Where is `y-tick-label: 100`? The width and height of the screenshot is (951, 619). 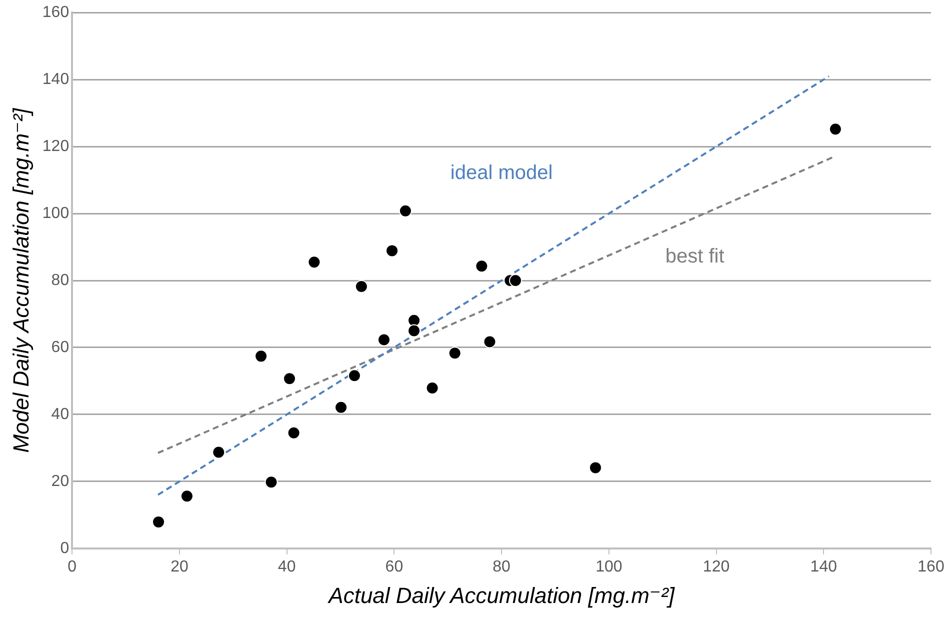
y-tick-label: 100 is located at coordinates (56, 213).